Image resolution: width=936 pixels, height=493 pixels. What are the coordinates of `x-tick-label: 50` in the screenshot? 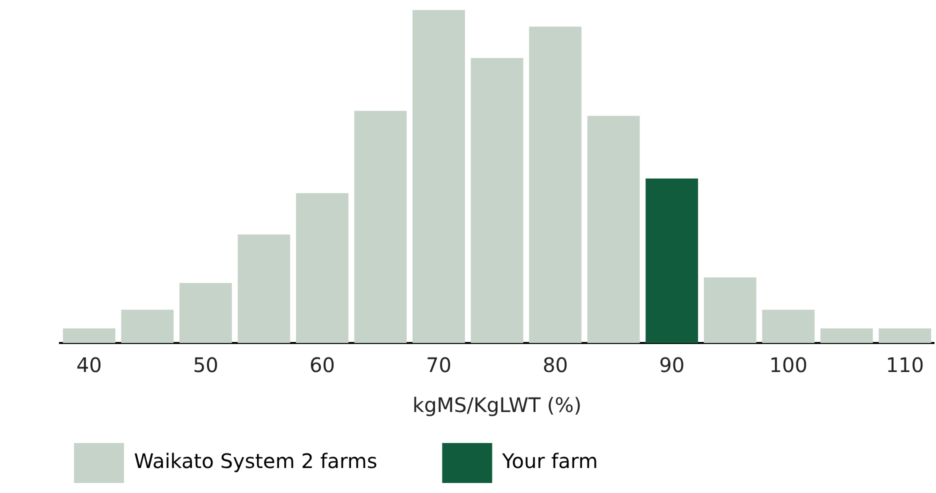 It's located at (205, 365).